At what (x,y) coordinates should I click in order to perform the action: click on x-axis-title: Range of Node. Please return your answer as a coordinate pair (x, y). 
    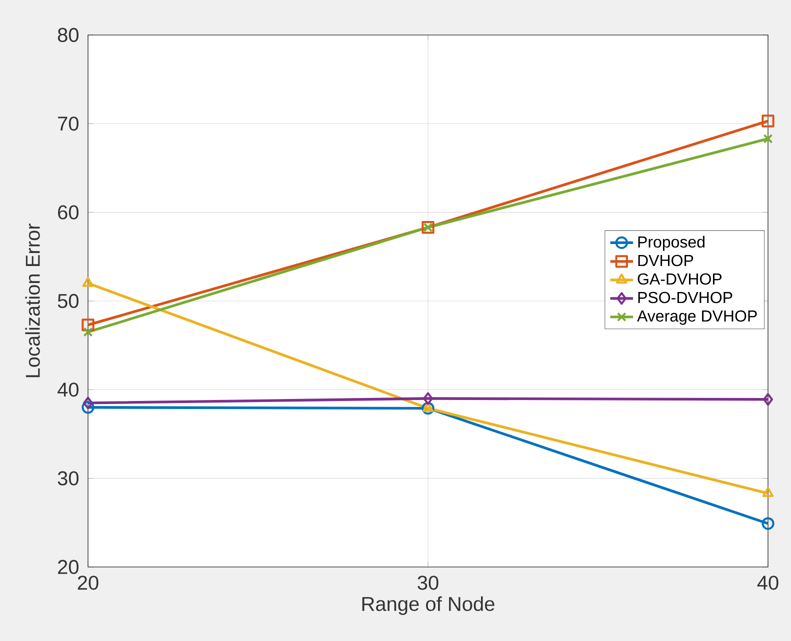
    Looking at the image, I should click on (428, 605).